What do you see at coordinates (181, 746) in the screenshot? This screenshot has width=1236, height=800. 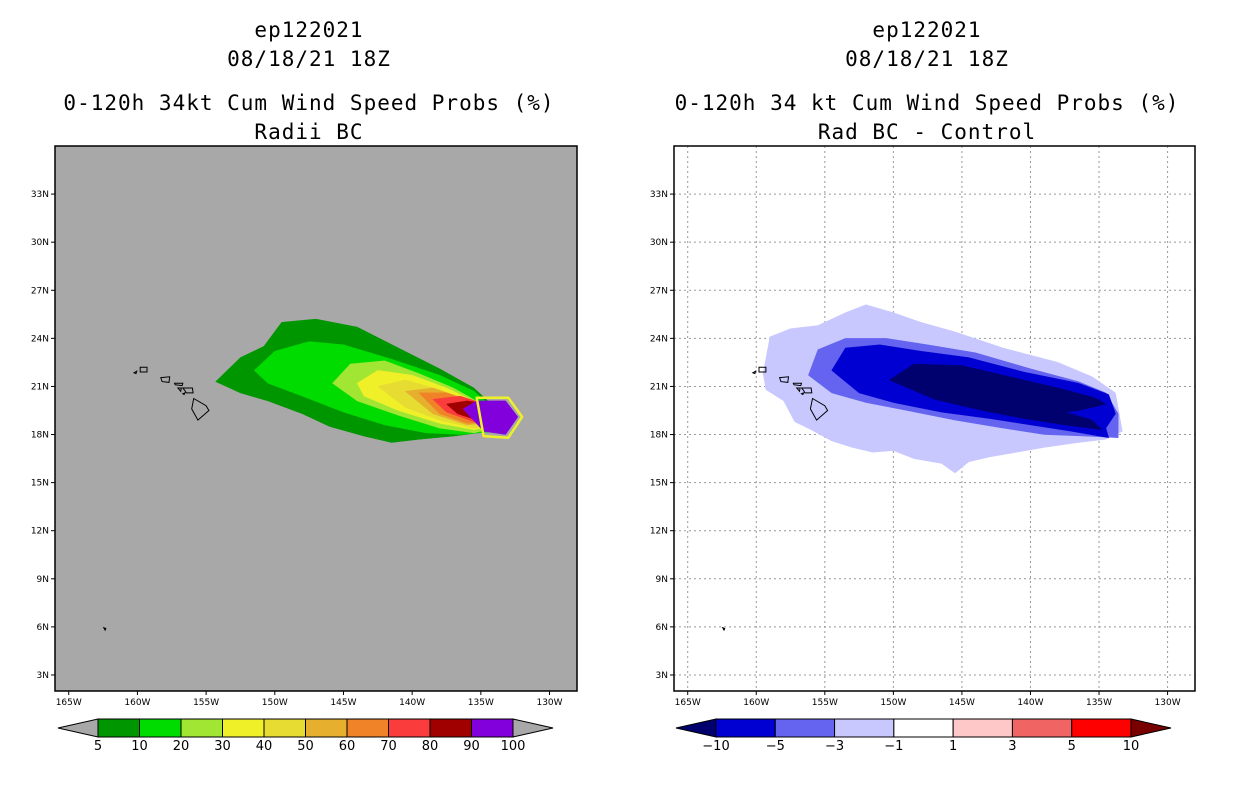 I see `left-colorbar-label: 20` at bounding box center [181, 746].